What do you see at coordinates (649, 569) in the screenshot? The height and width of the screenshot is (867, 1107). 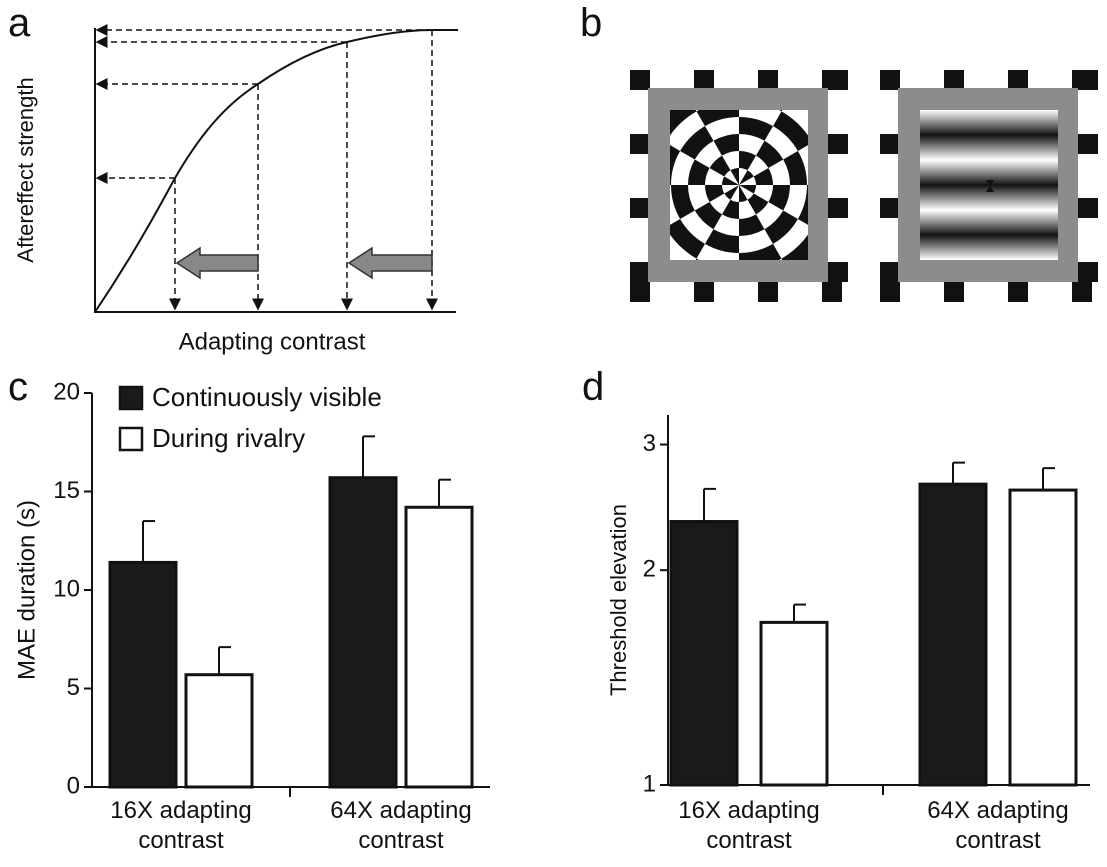 I see `y-tick-label: 2` at bounding box center [649, 569].